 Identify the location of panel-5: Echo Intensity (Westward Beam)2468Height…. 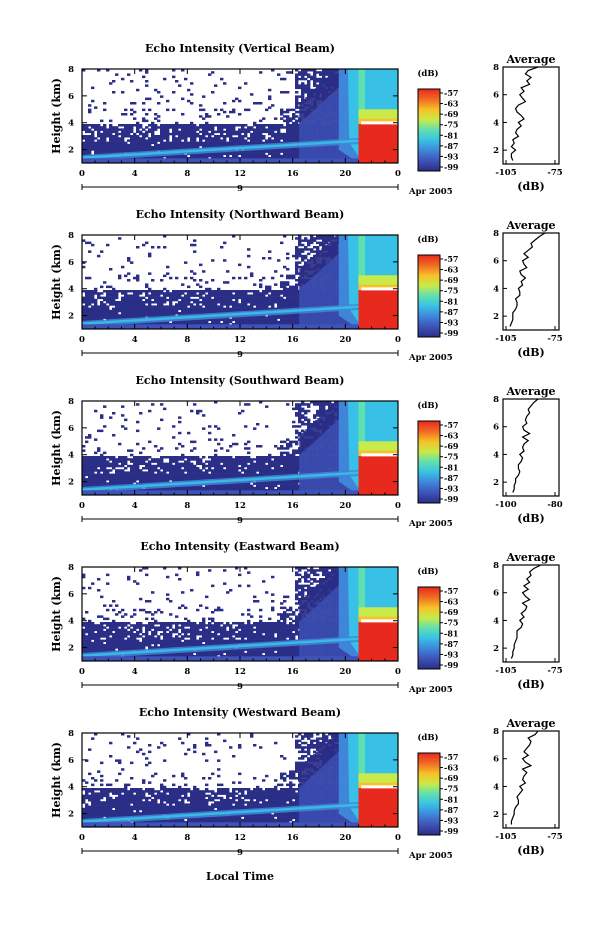
(306, 783).